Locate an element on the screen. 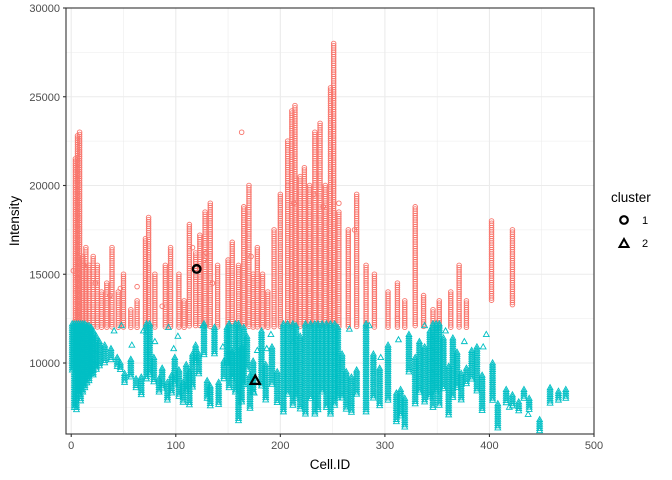  cluster-1-centroid is located at coordinates (196, 268).